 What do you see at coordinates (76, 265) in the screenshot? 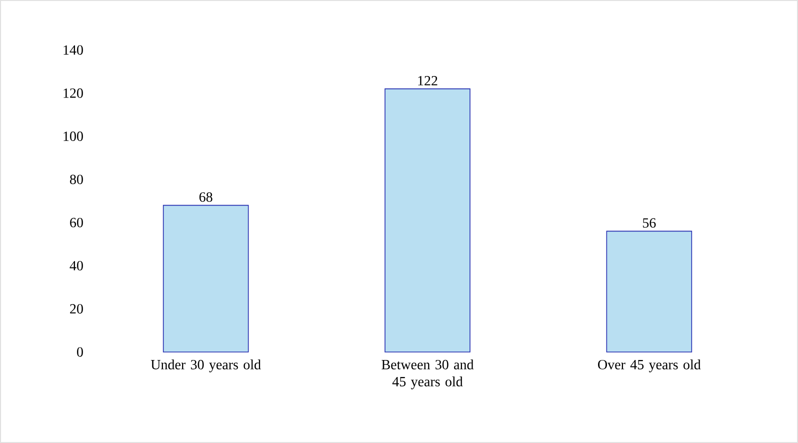
I see `y-tick-label: 40` at bounding box center [76, 265].